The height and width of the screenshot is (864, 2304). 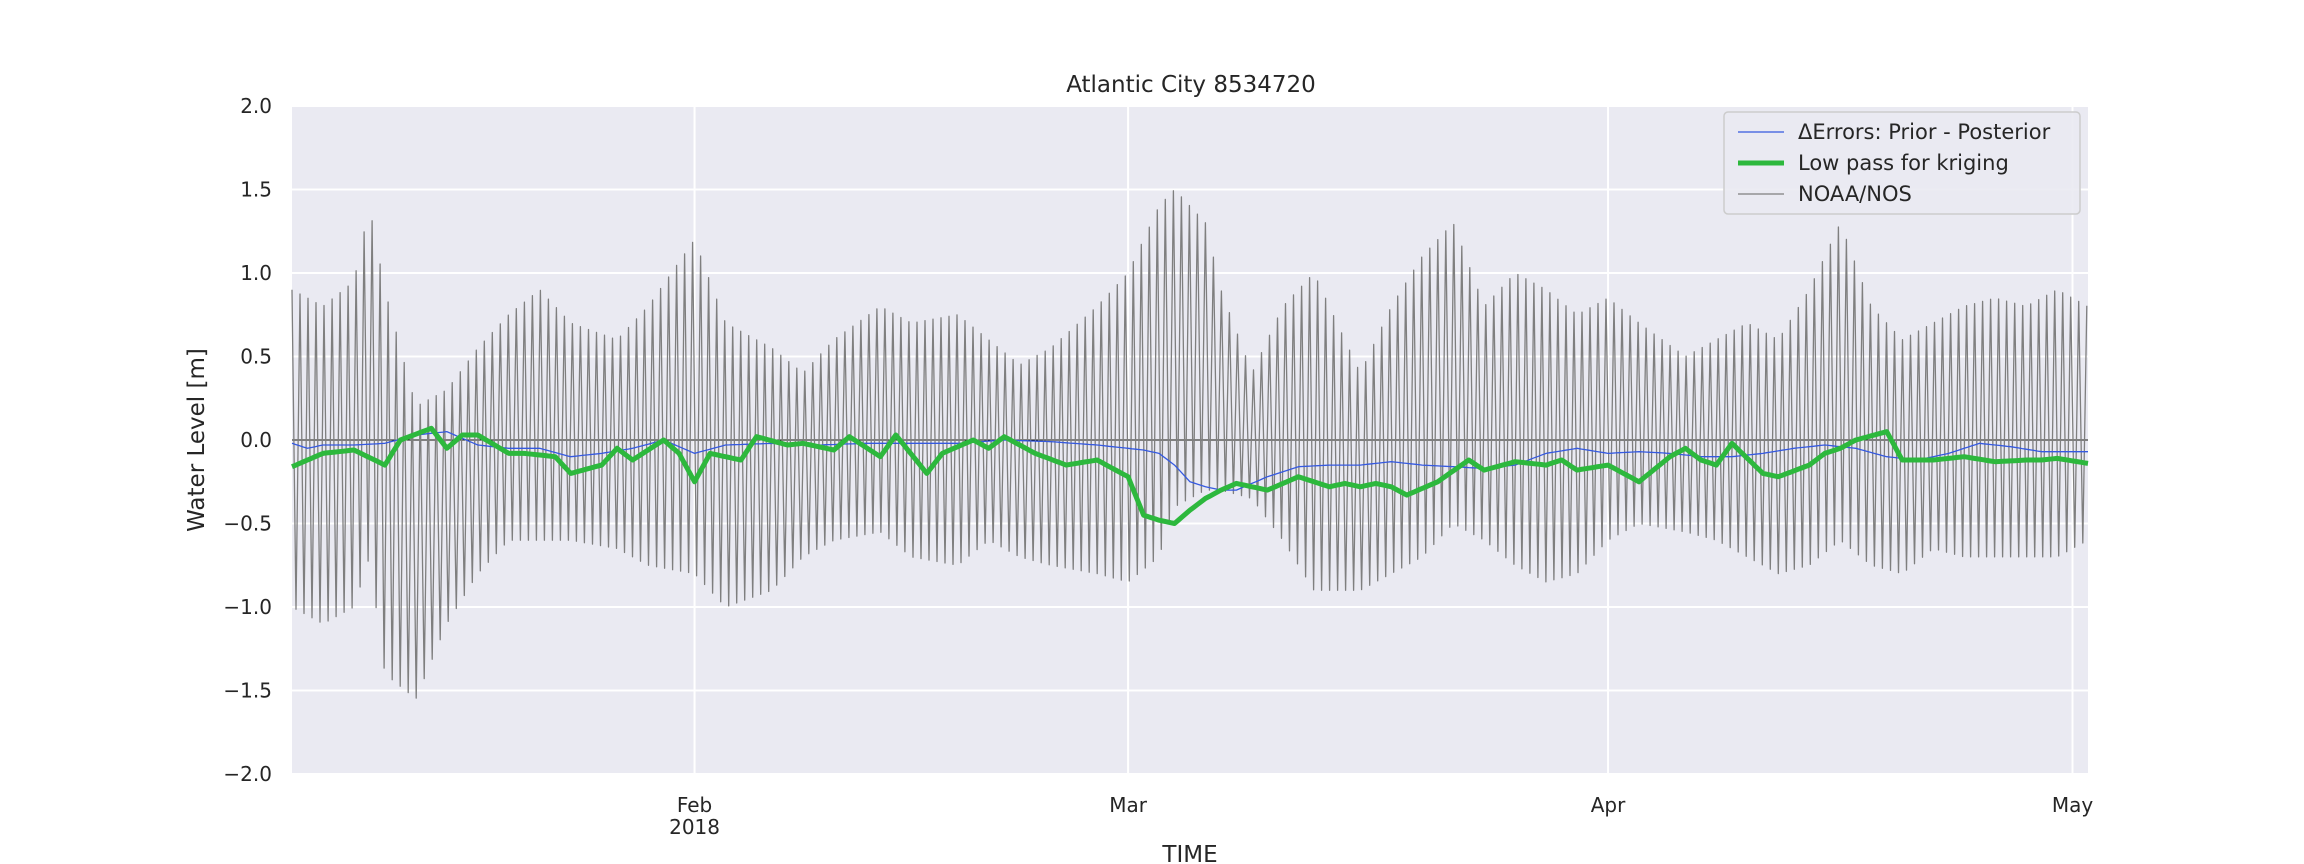 I want to click on y-axis-ticks: 2.0 1.5 1.0 0.5 0.0 −0.5 −1.0 −1.5 −2.0, so click(x=247, y=440).